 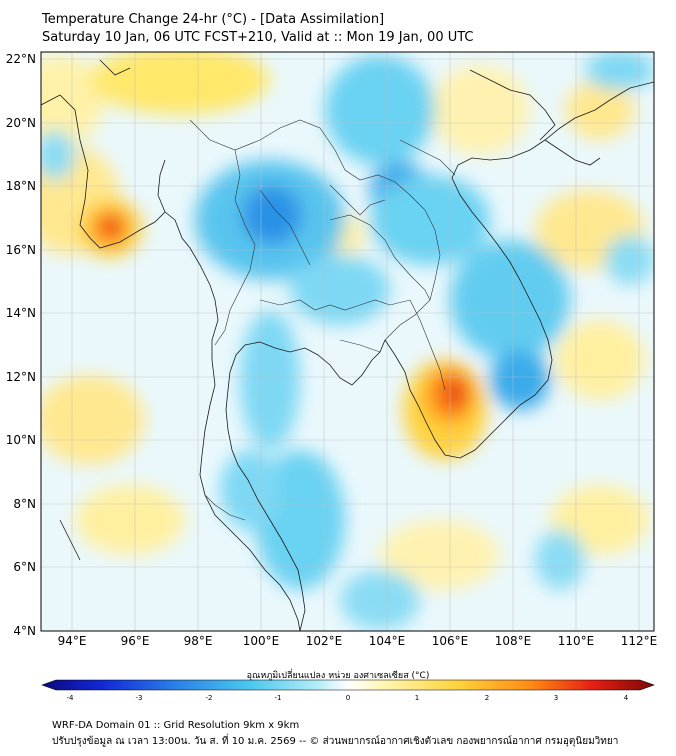 What do you see at coordinates (513, 641) in the screenshot?
I see `lon-label-108e: 108°E` at bounding box center [513, 641].